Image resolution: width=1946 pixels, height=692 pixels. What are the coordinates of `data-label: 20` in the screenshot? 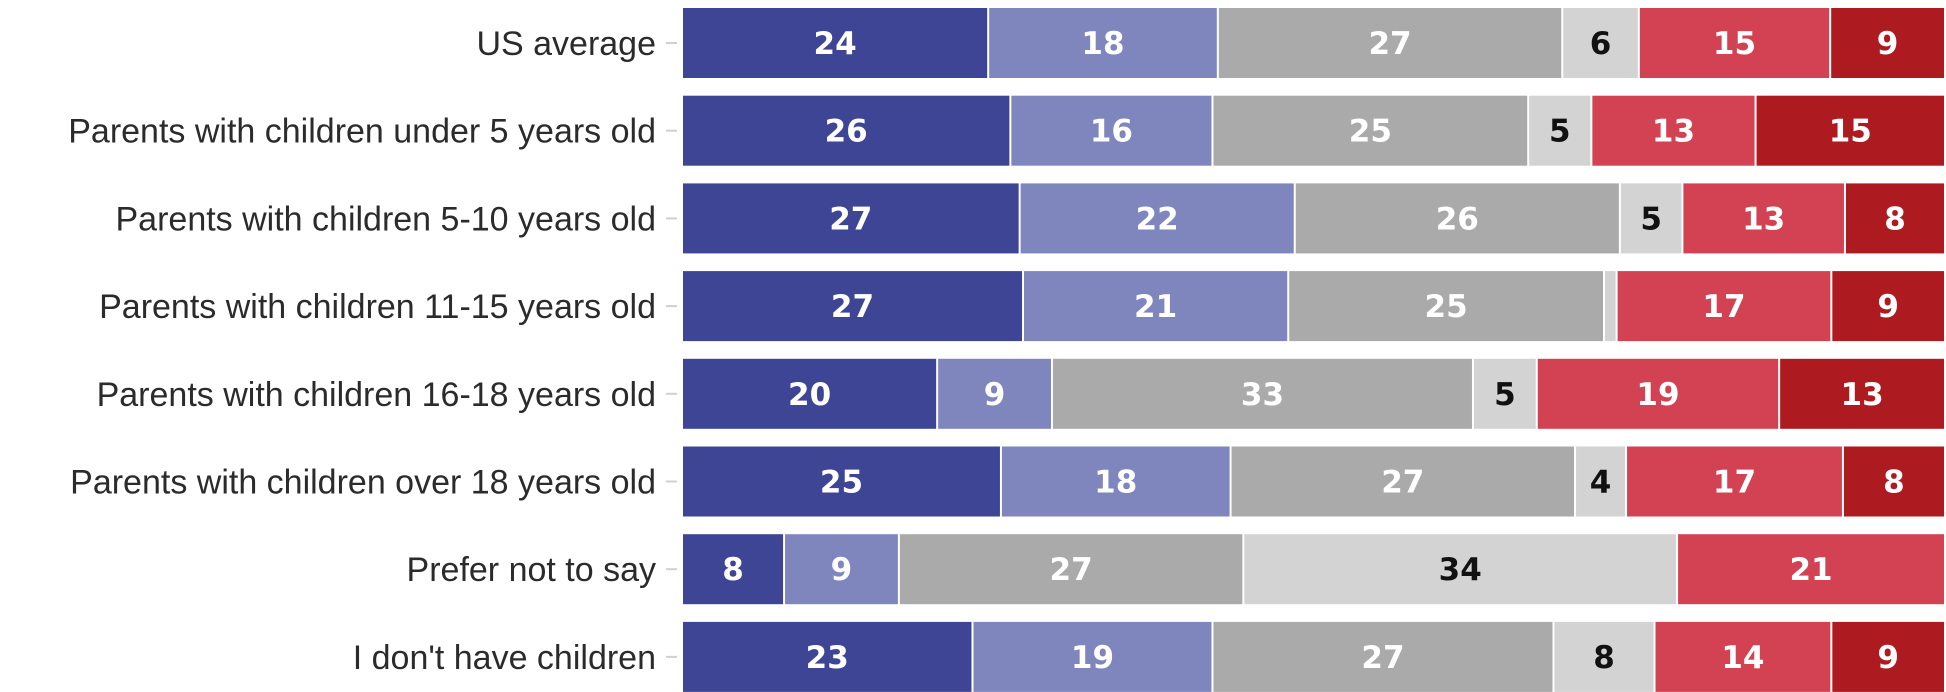 It's located at (809, 395).